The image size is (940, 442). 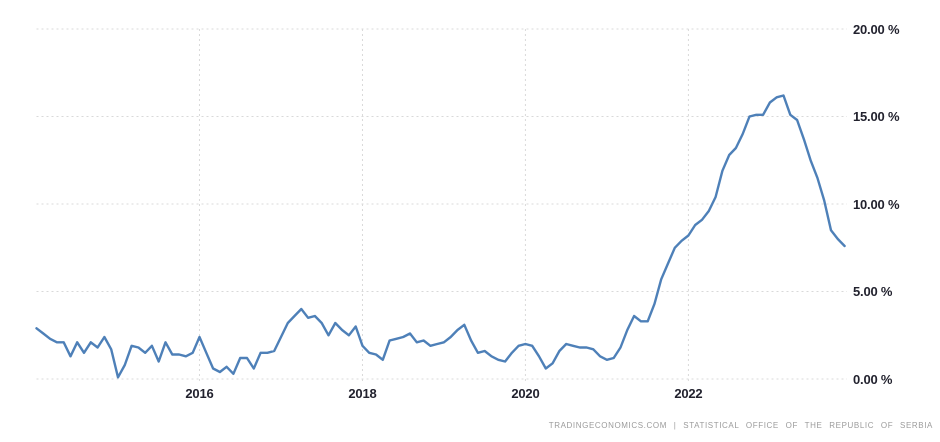 What do you see at coordinates (876, 116) in the screenshot?
I see `y-axis-tick-label: 15.00 %` at bounding box center [876, 116].